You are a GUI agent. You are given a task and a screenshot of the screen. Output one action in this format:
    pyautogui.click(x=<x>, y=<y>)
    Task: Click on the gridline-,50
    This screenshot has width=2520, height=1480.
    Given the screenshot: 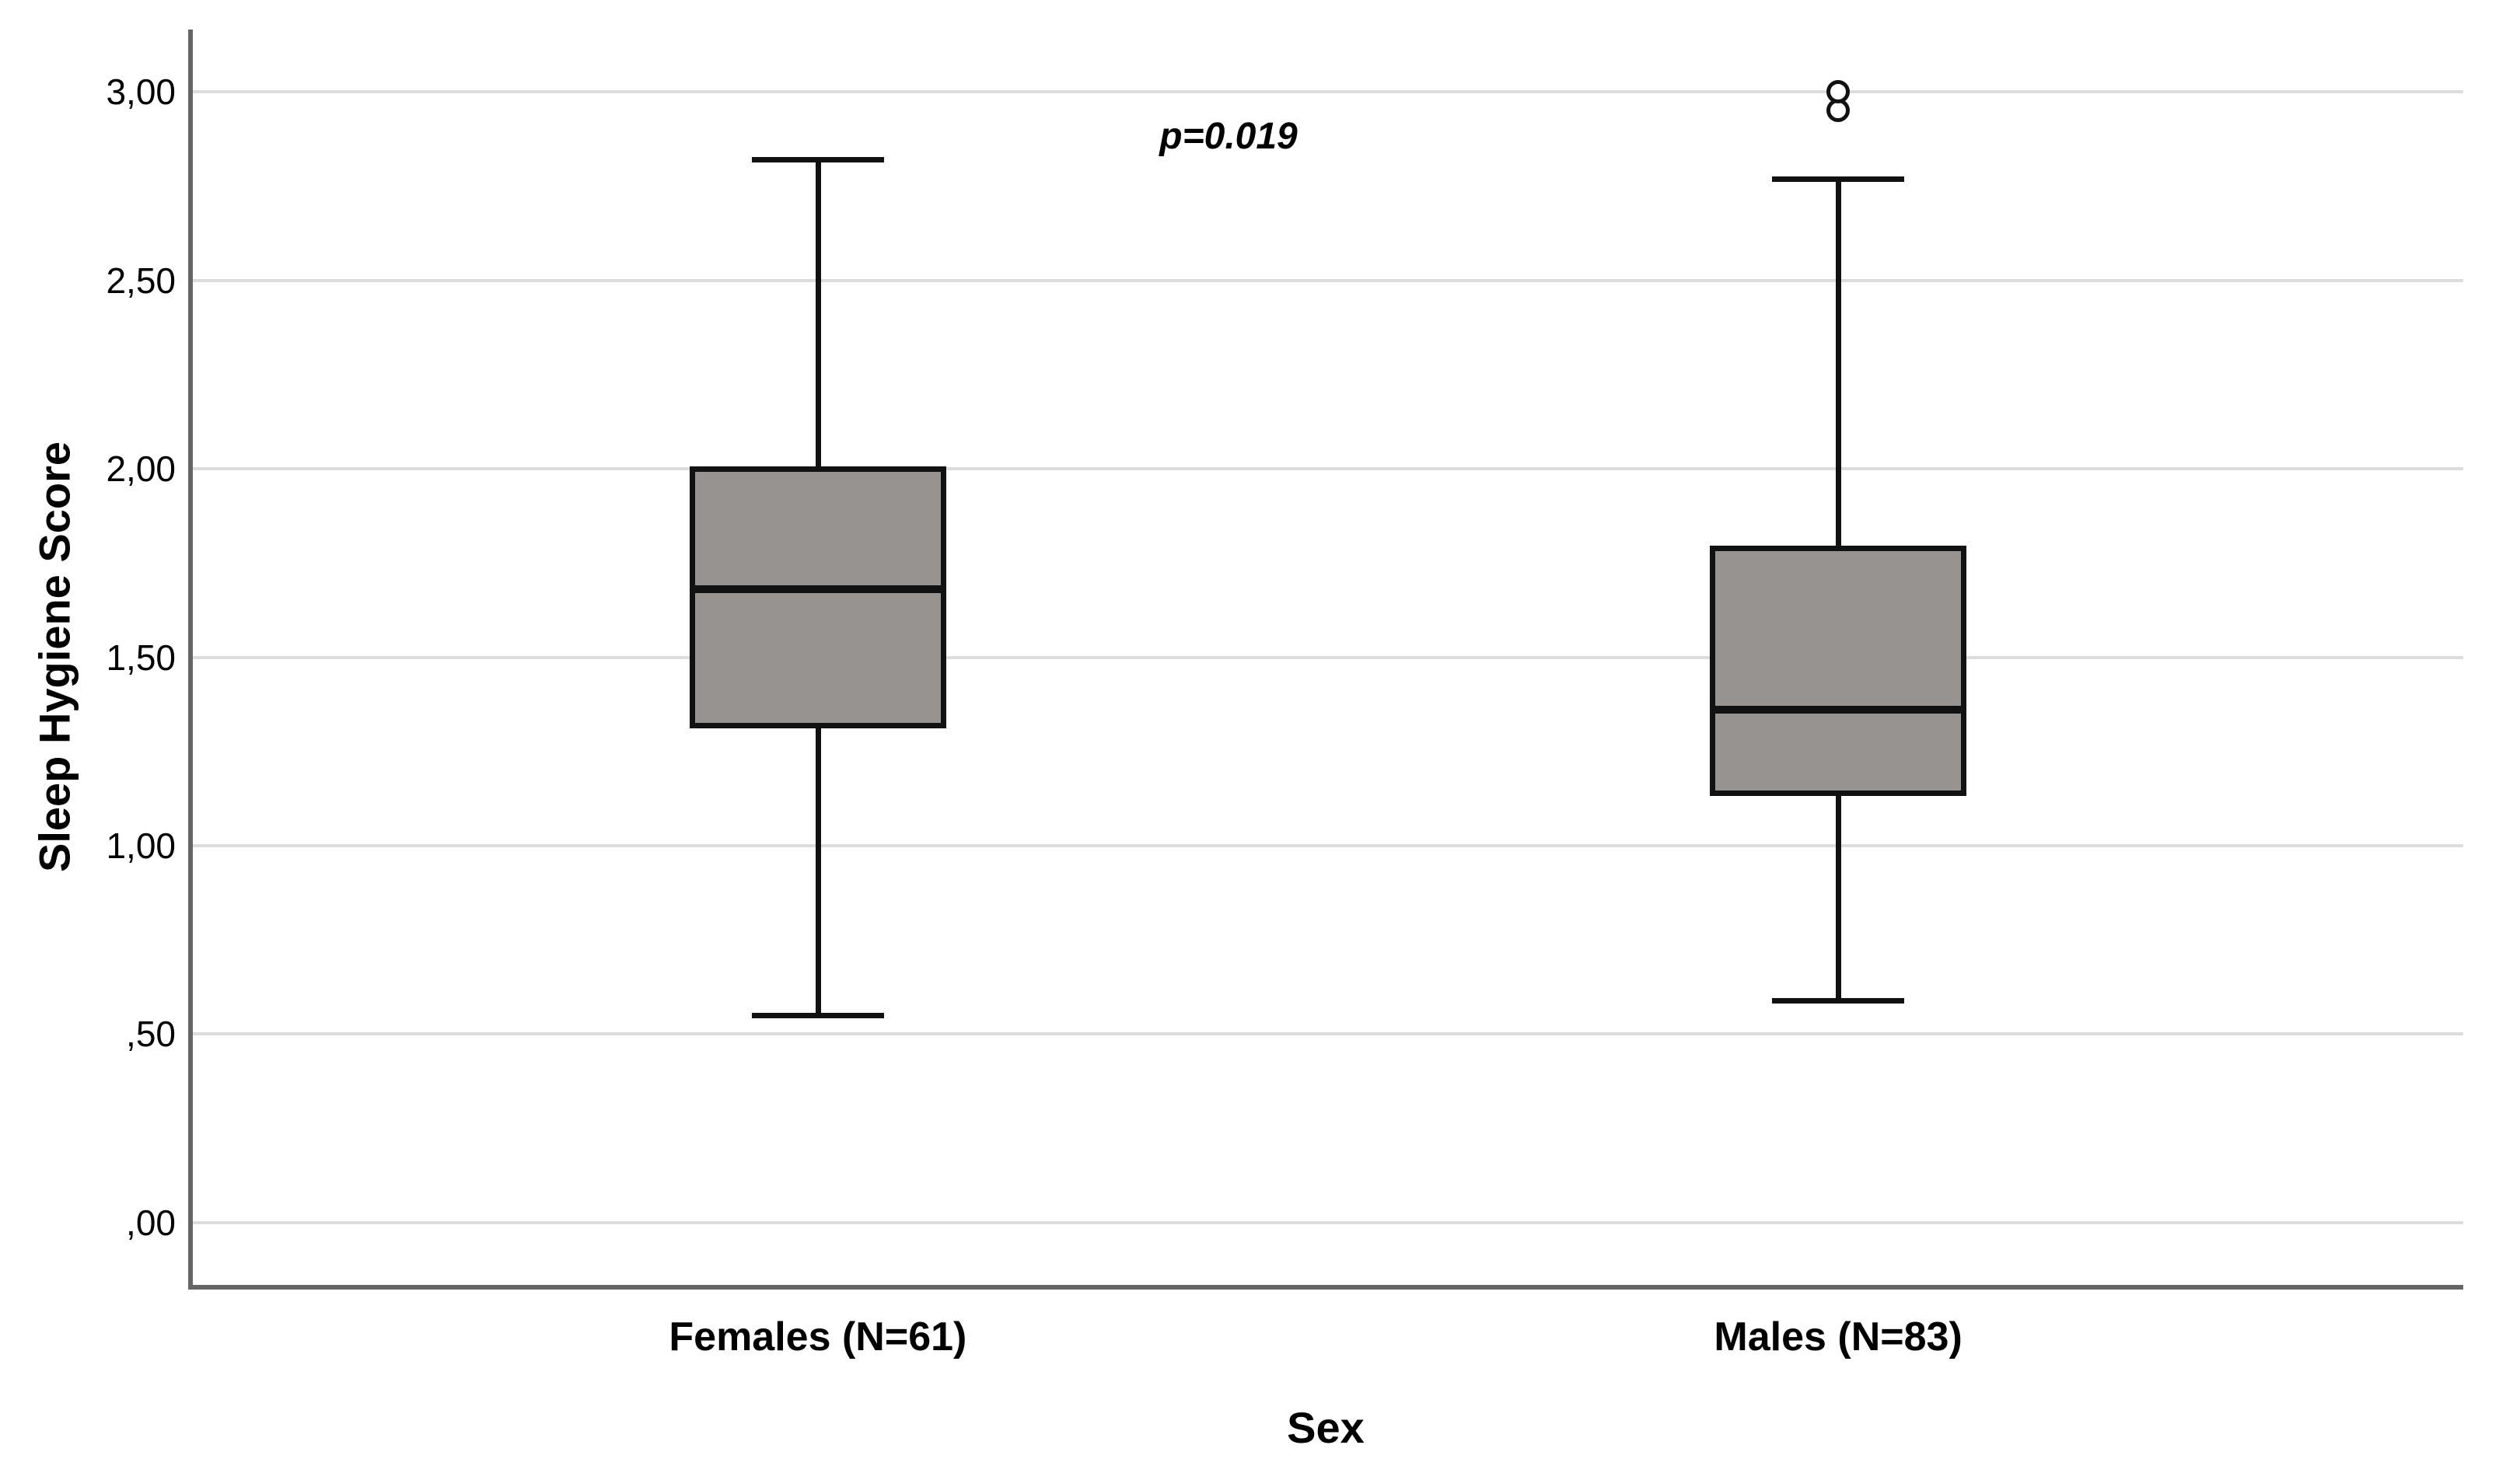 What is the action you would take?
    pyautogui.click(x=1328, y=1034)
    